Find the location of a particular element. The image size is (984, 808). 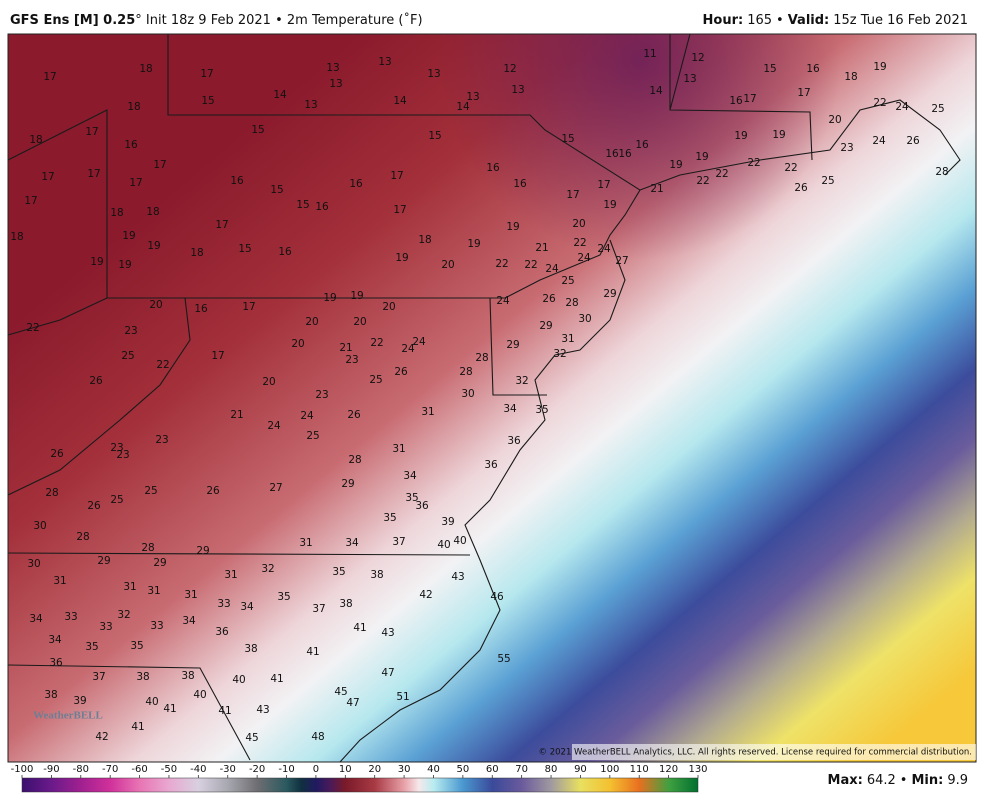

colorbar-tick-label: 130 is located at coordinates (697, 769).